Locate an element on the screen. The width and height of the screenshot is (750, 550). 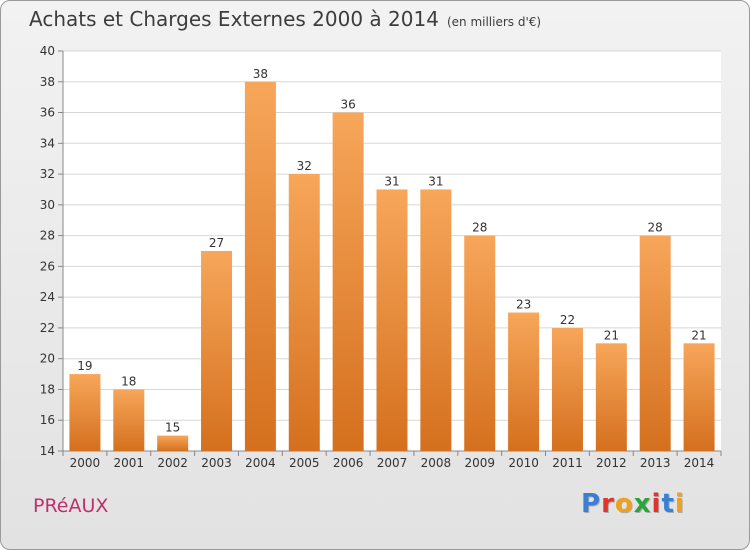
bar-value-label: 19 is located at coordinates (84, 366).